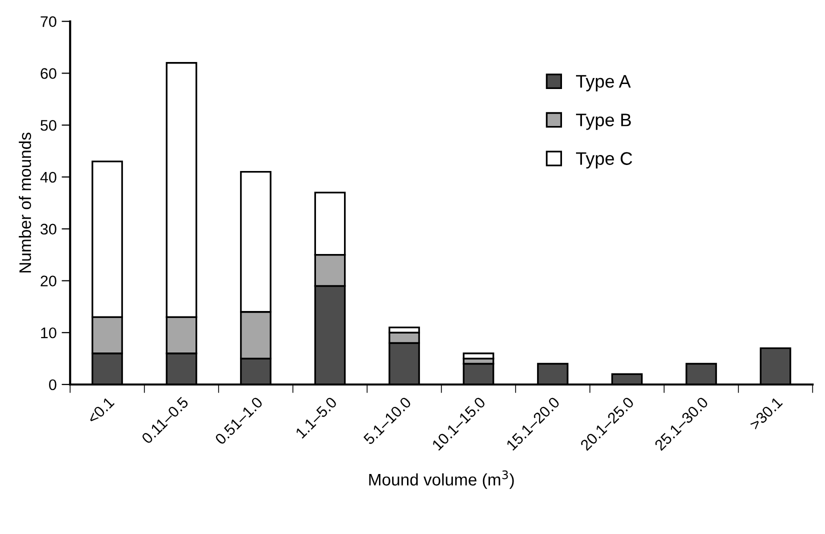 This screenshot has height=534, width=825. Describe the element at coordinates (25, 202) in the screenshot. I see `y-axis-title: Number of mounds` at that location.